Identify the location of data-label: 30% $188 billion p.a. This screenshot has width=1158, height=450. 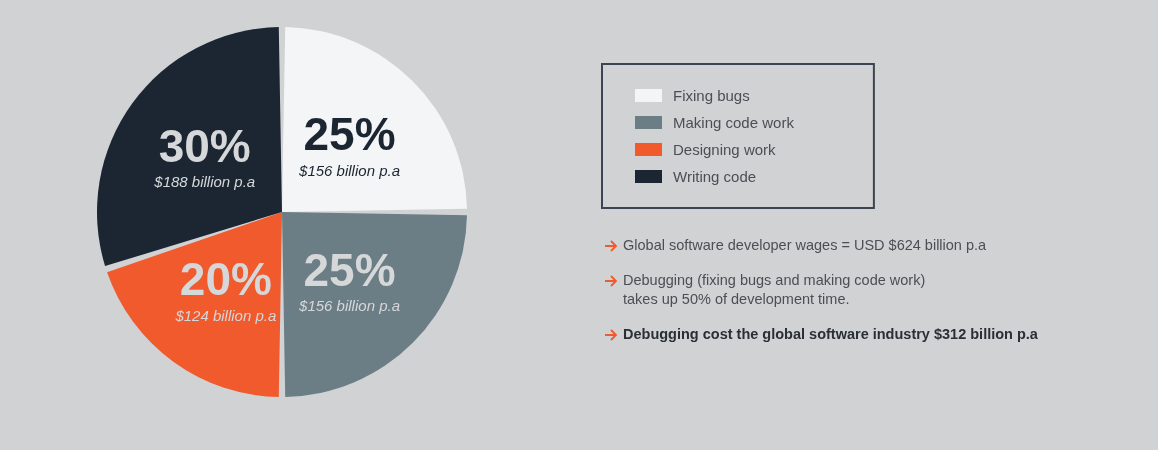
(204, 155).